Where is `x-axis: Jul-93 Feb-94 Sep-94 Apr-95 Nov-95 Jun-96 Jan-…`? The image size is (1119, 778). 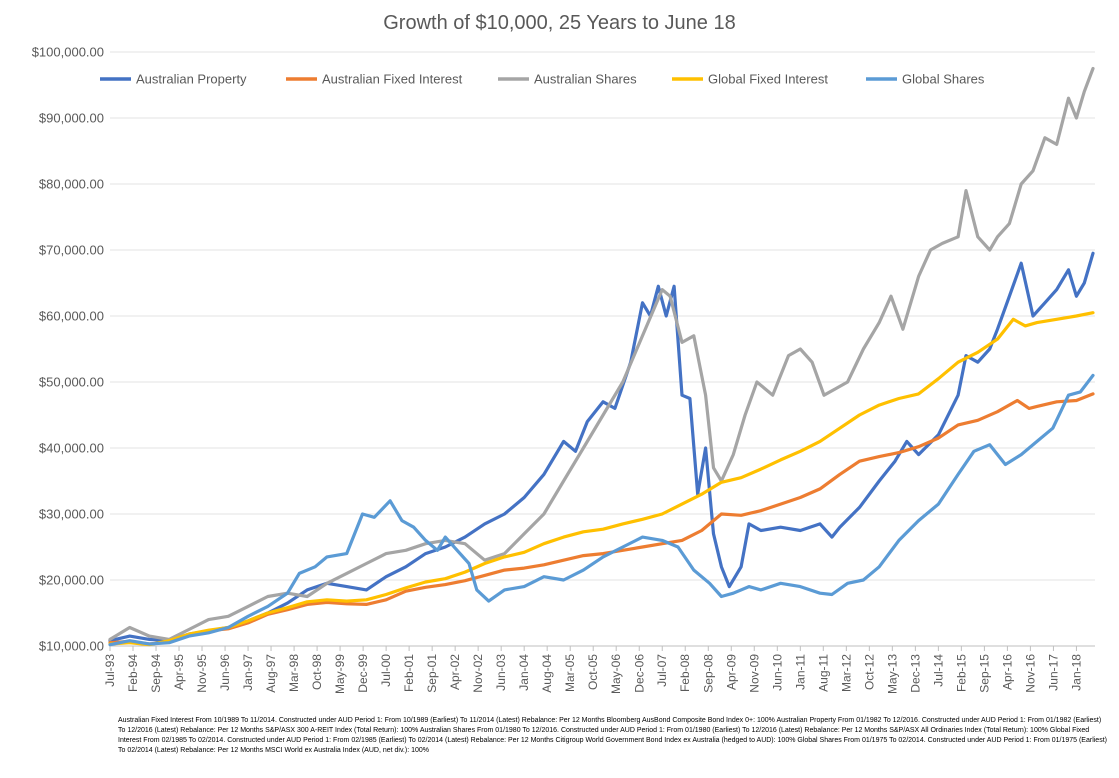
x-axis: Jul-93 Feb-94 Sep-94 Apr-95 Nov-95 Jun-96 Jan-… is located at coordinates (593, 670).